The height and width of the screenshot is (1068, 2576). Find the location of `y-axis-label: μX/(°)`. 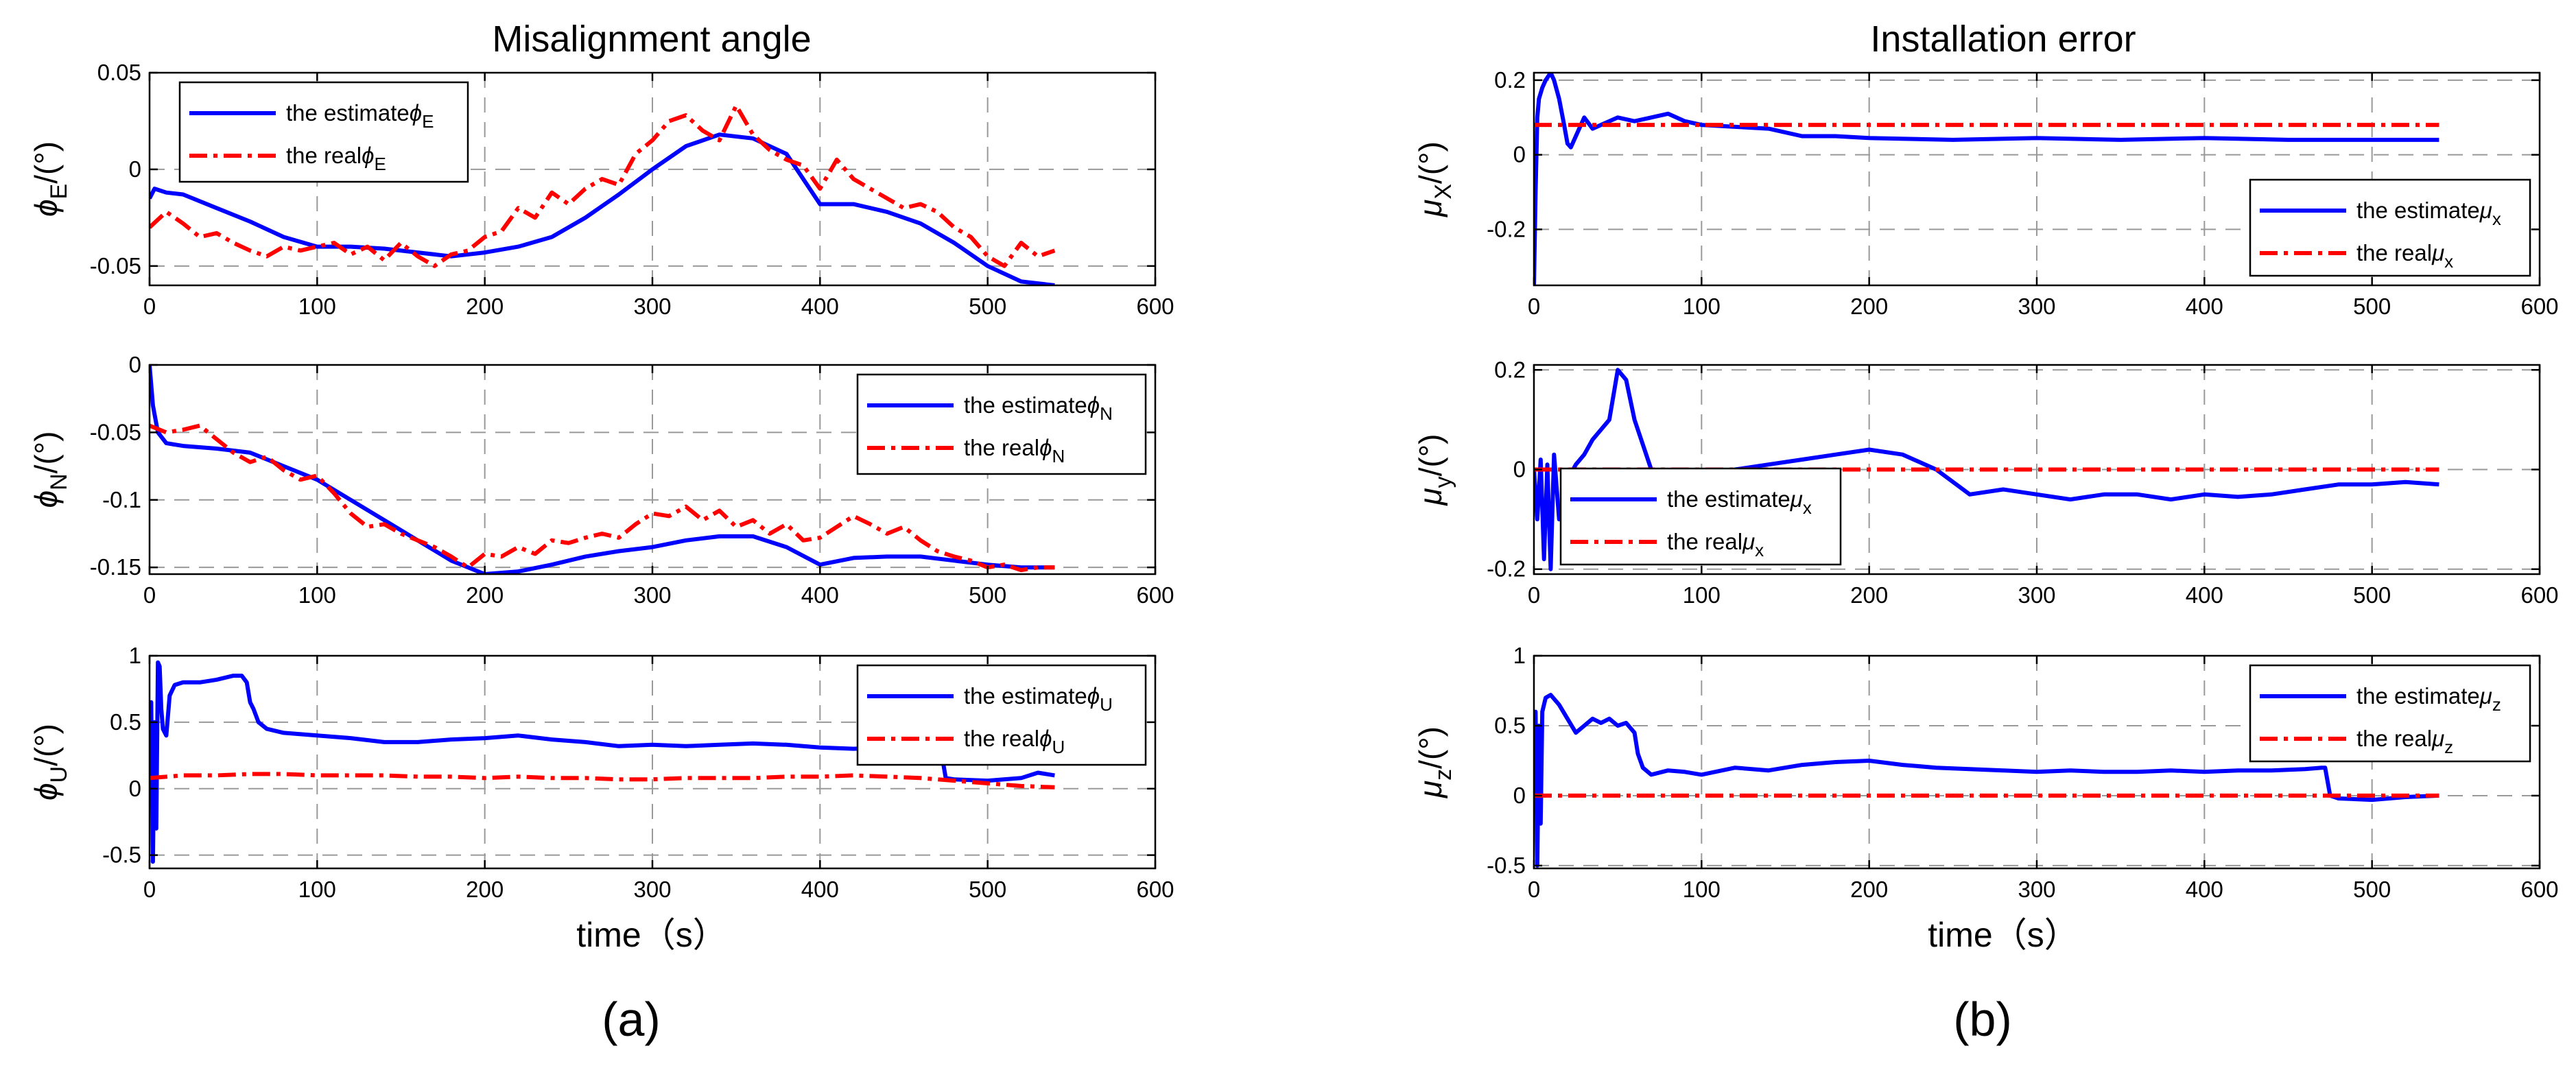

y-axis-label: μX/(°) is located at coordinates (1434, 179).